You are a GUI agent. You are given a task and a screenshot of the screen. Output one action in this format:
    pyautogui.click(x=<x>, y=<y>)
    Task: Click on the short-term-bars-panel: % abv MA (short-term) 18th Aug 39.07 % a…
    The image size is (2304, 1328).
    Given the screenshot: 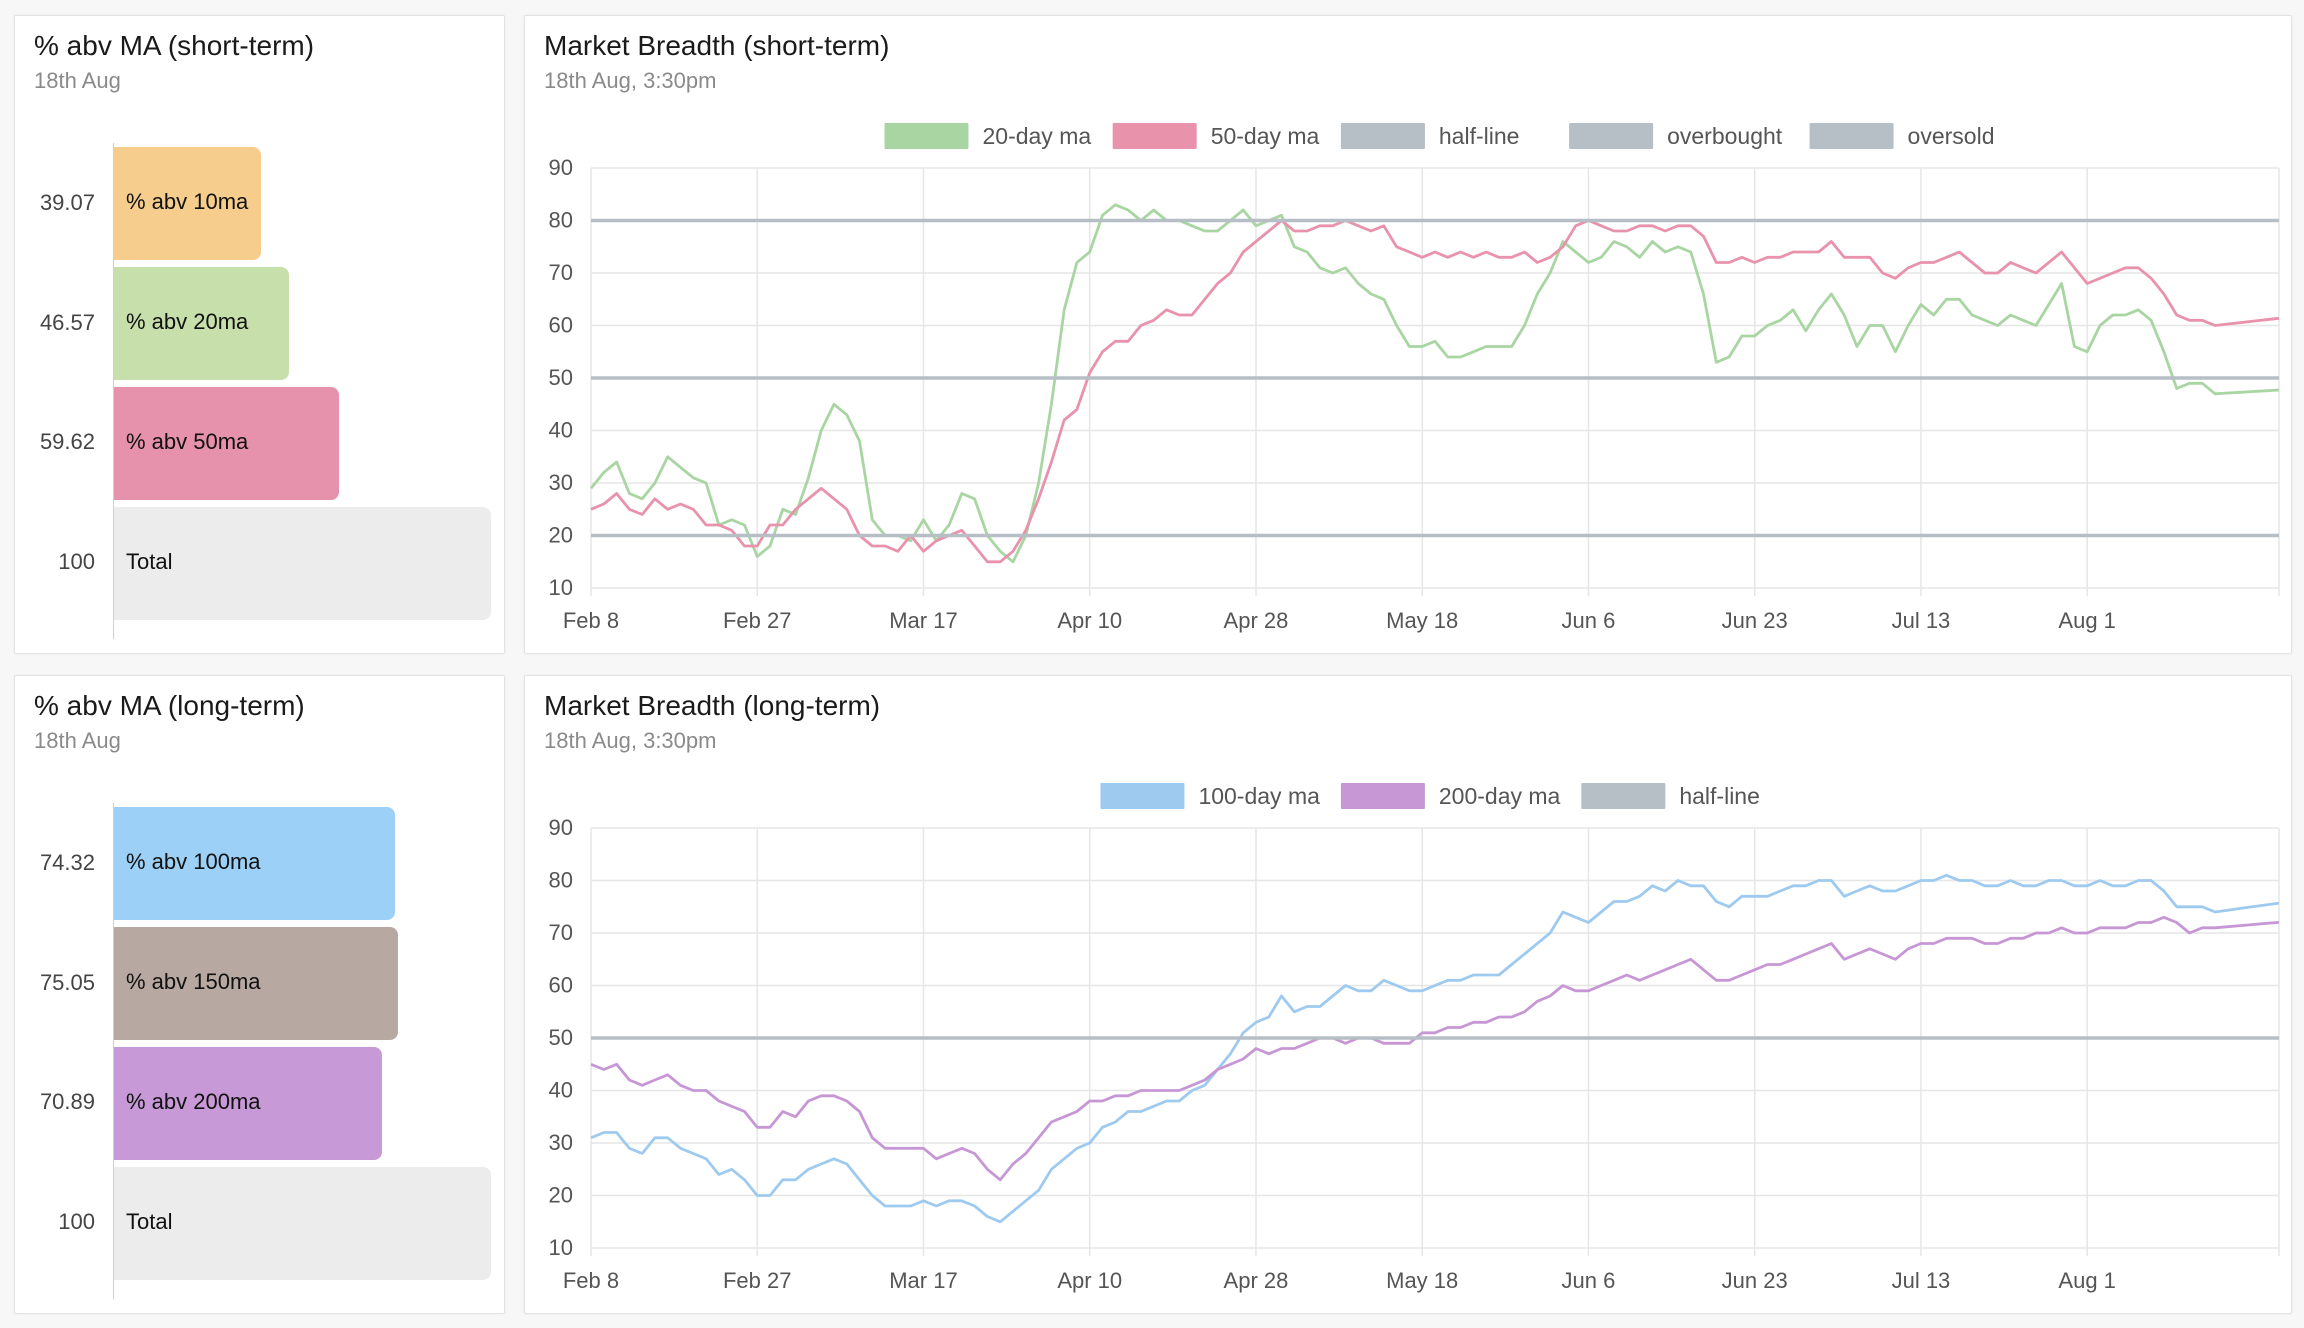 What is the action you would take?
    pyautogui.click(x=259, y=334)
    